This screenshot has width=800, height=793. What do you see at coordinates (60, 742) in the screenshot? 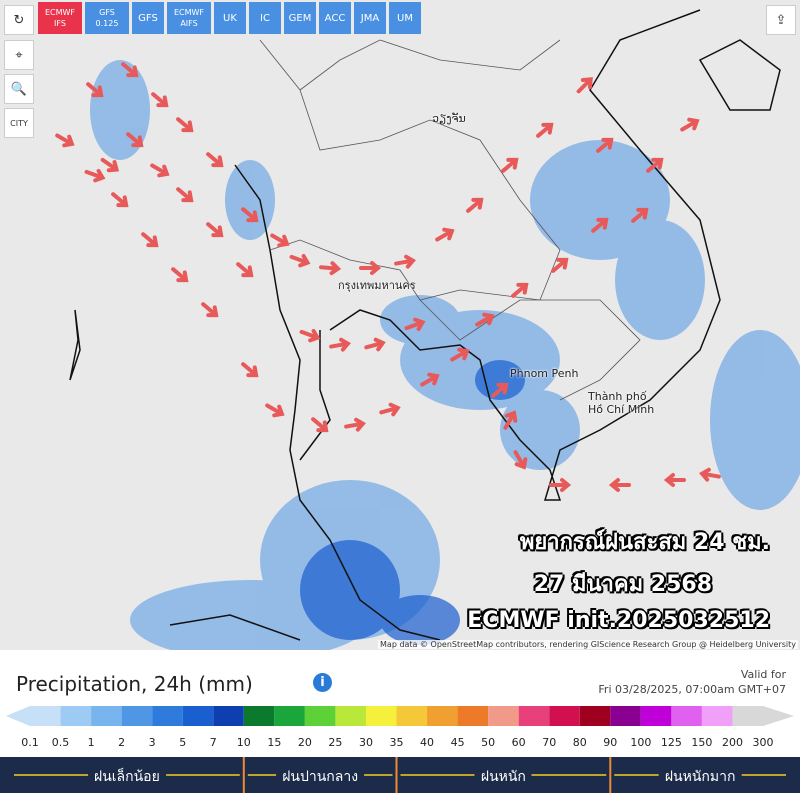
I see `scale-label: 0.5` at bounding box center [60, 742].